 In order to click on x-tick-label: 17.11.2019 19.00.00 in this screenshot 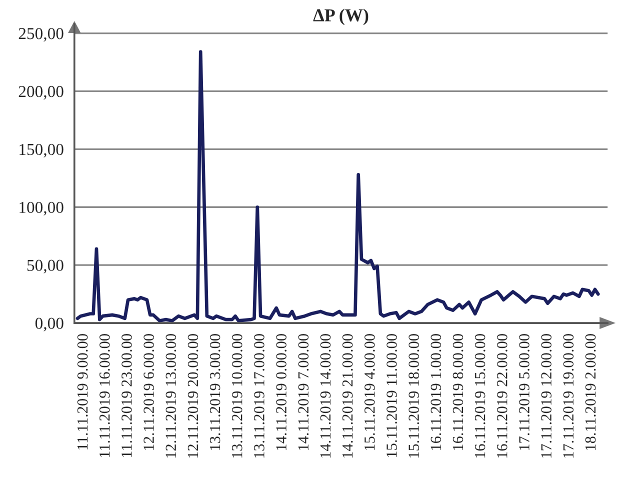, I will do `click(568, 396)`.